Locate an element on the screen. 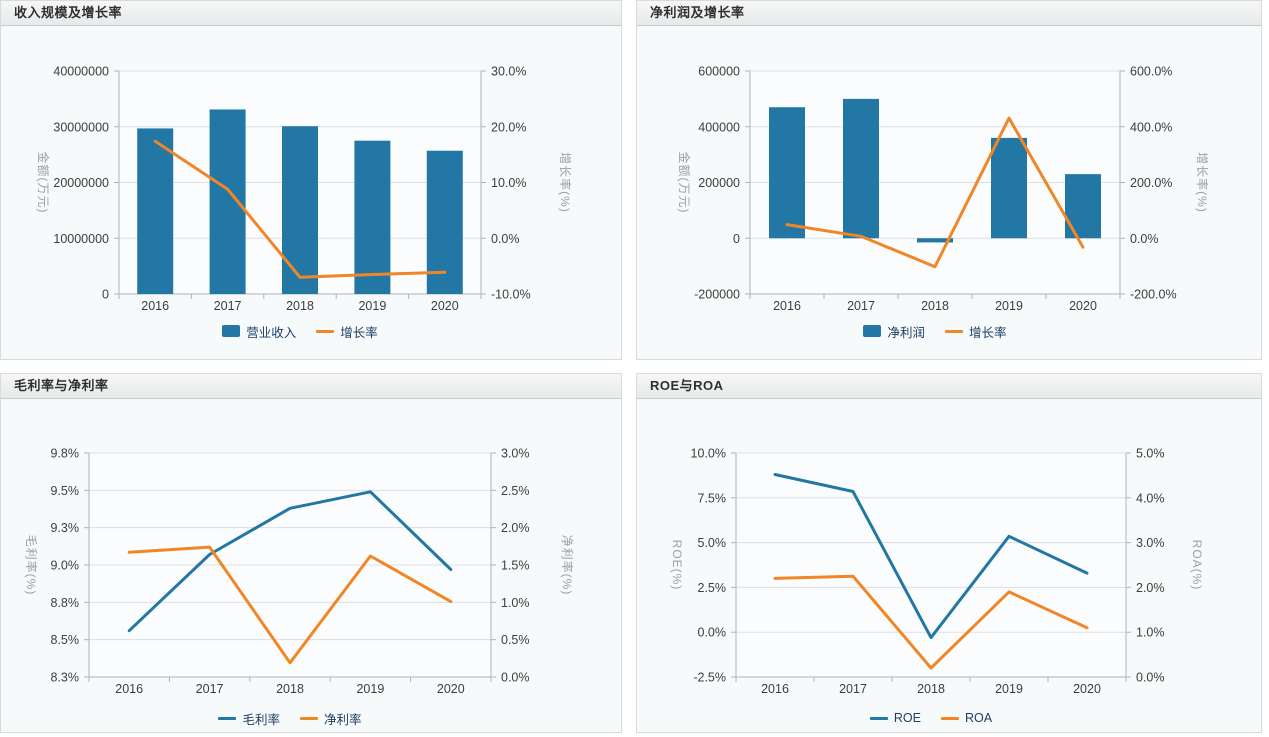  legend-item: 净利率 is located at coordinates (331, 718).